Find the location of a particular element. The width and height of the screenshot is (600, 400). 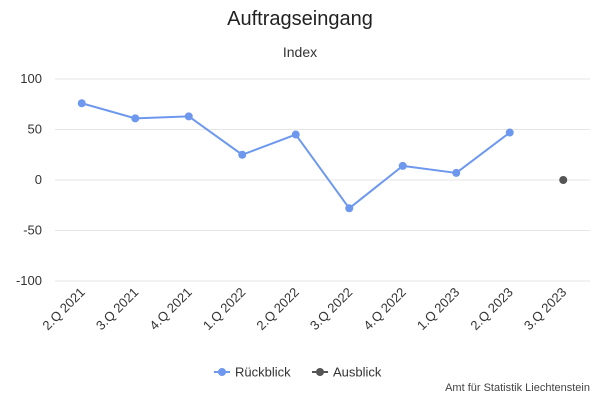

x-tick-label: 3.Q 2023 is located at coordinates (545, 309).